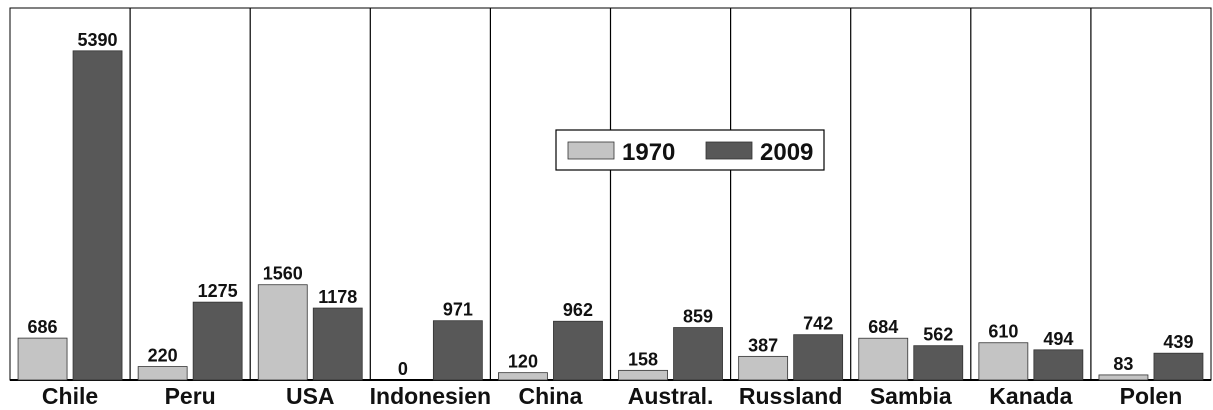 The width and height of the screenshot is (1213, 410). What do you see at coordinates (911, 396) in the screenshot?
I see `category-label: Sambia` at bounding box center [911, 396].